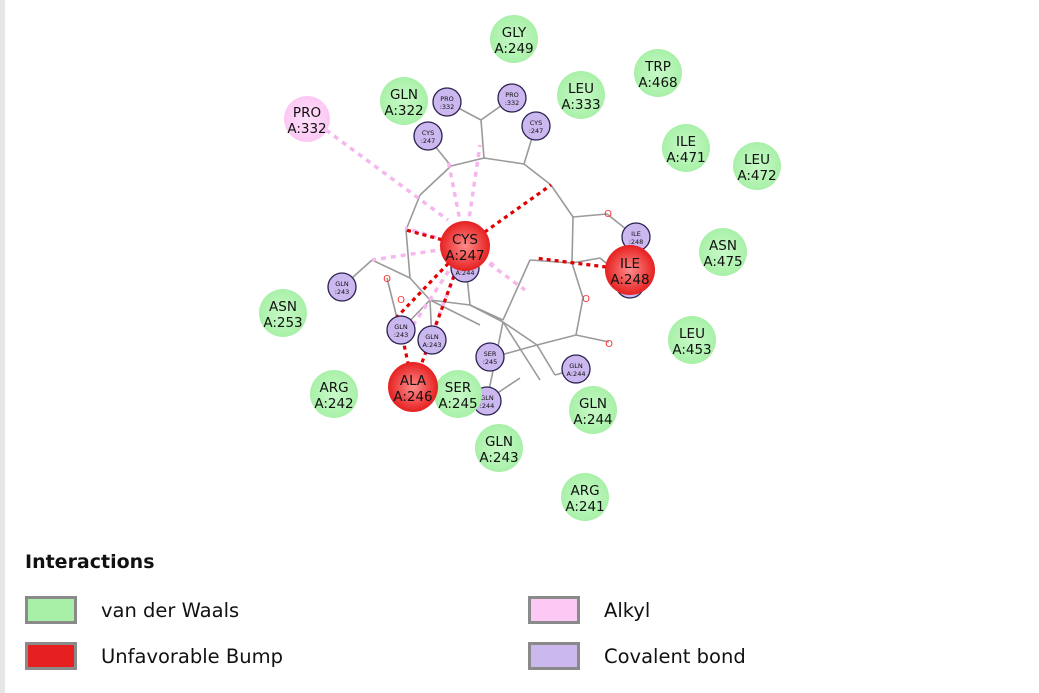  What do you see at coordinates (458, 388) in the screenshot?
I see `residue-name: SER` at bounding box center [458, 388].